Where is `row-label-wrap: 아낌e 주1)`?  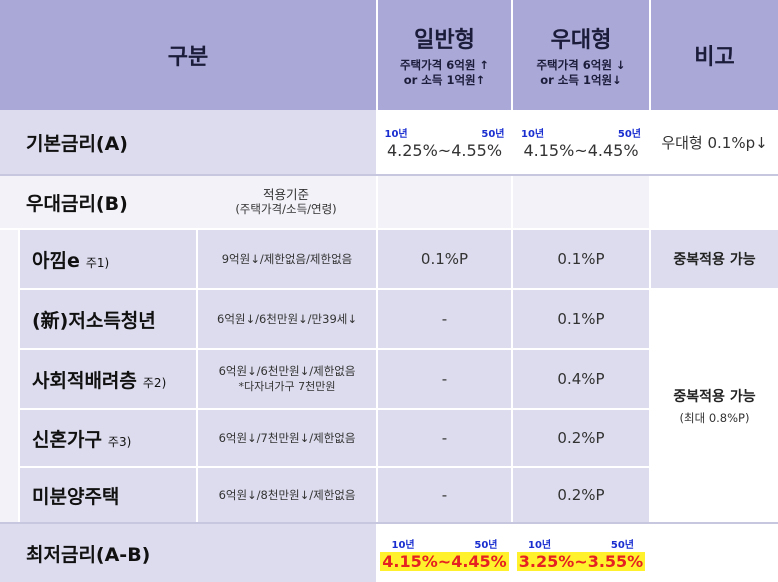 row-label-wrap: 아낌e 주1) is located at coordinates (70, 259).